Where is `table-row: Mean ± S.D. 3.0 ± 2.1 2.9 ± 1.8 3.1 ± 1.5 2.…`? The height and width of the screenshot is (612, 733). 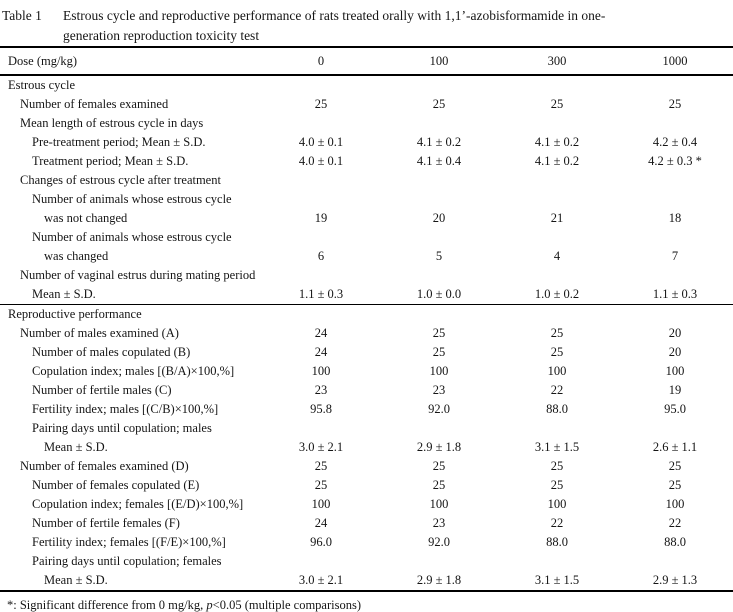 table-row: Mean ± S.D. 3.0 ± 2.1 2.9 ± 1.8 3.1 ± 1.5 2.… is located at coordinates (366, 447).